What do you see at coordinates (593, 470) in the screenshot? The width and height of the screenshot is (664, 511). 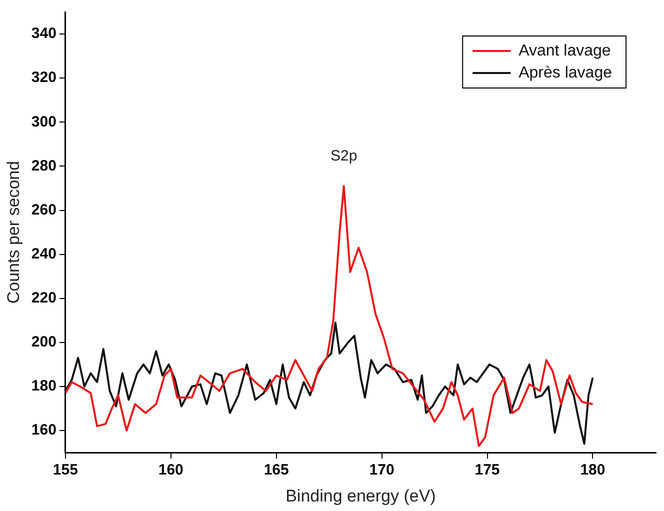 I see `x-tick-label: 180` at bounding box center [593, 470].